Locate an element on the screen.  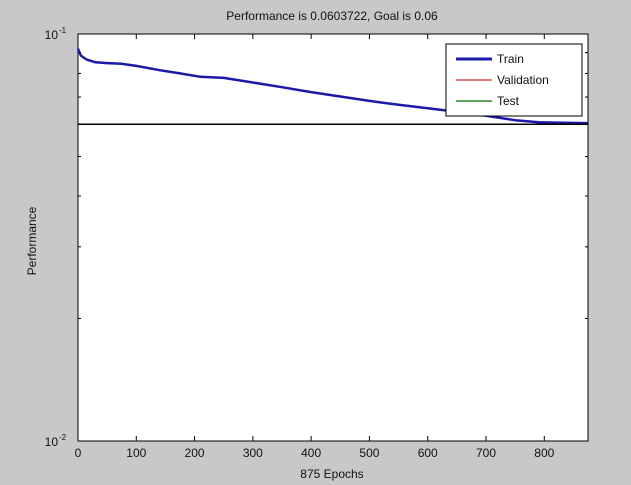
legend: Train Validation Test is located at coordinates (514, 80).